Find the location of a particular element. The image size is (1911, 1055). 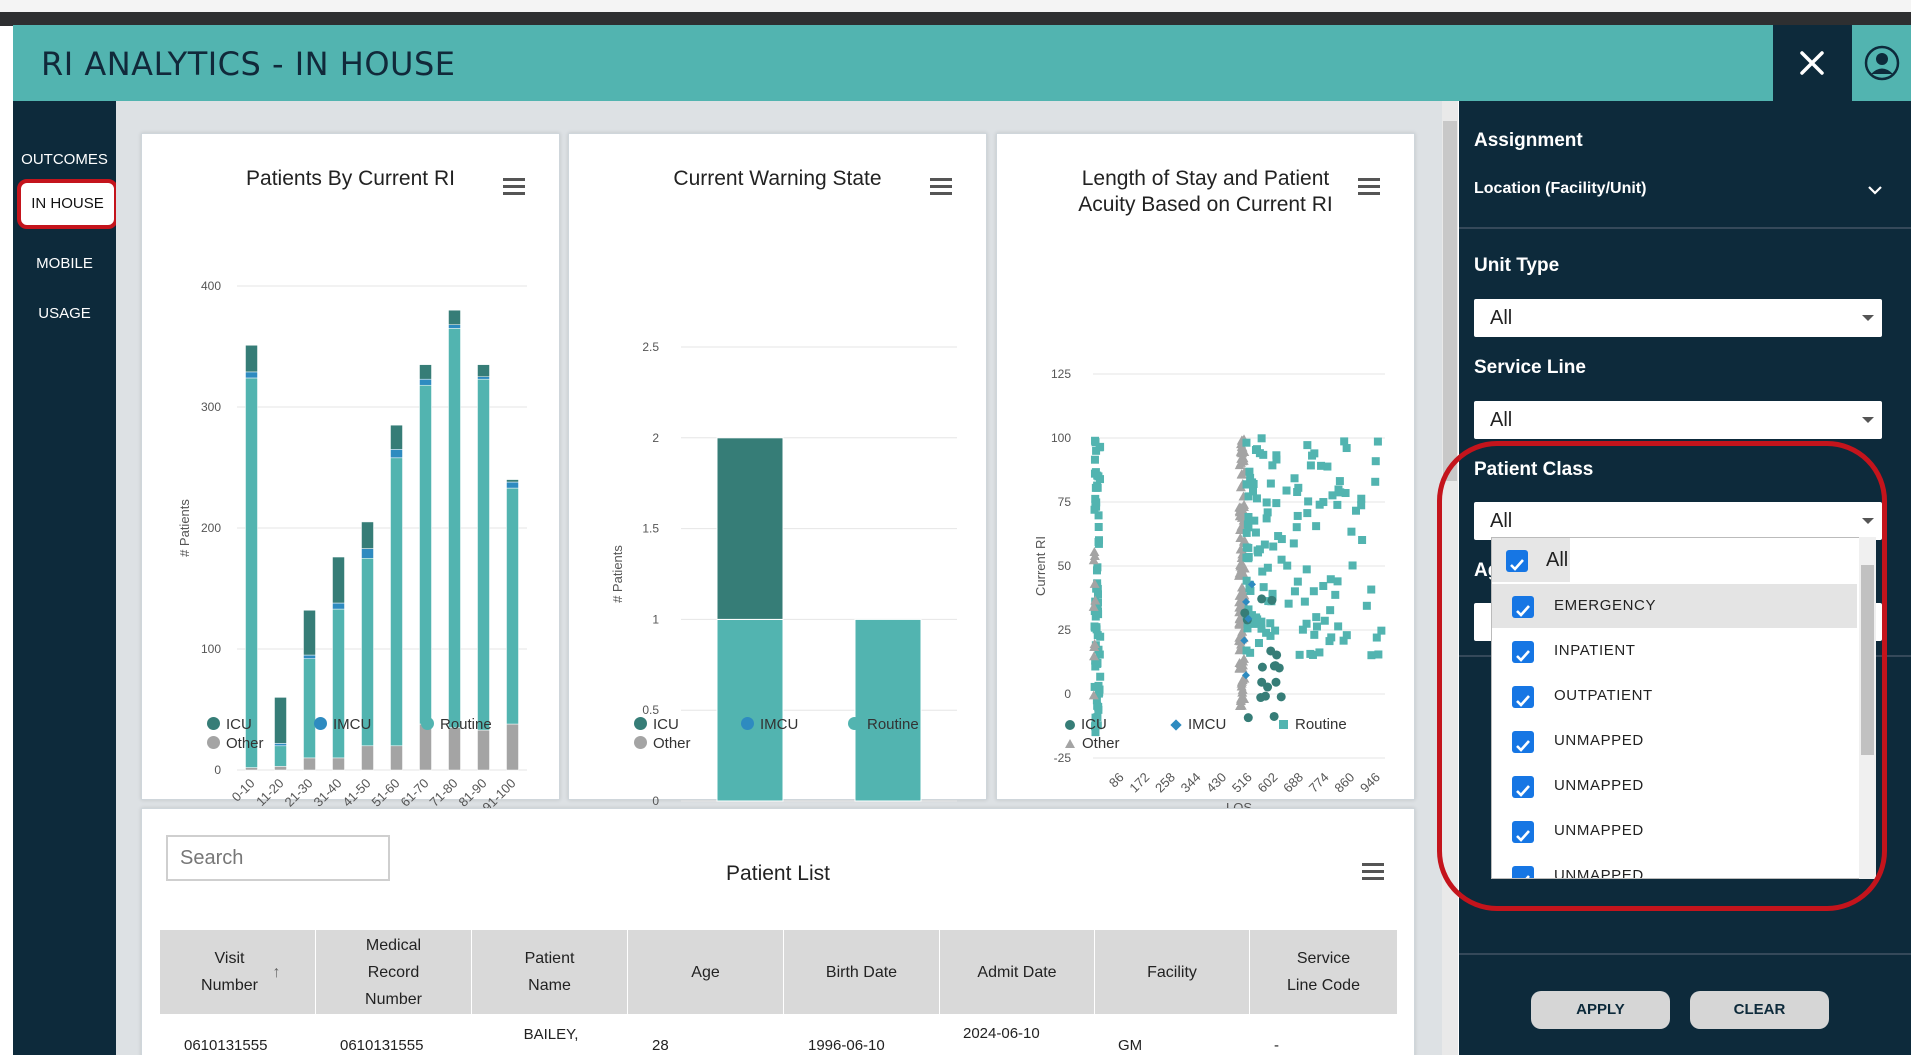

table-menu-button is located at coordinates (1373, 871).